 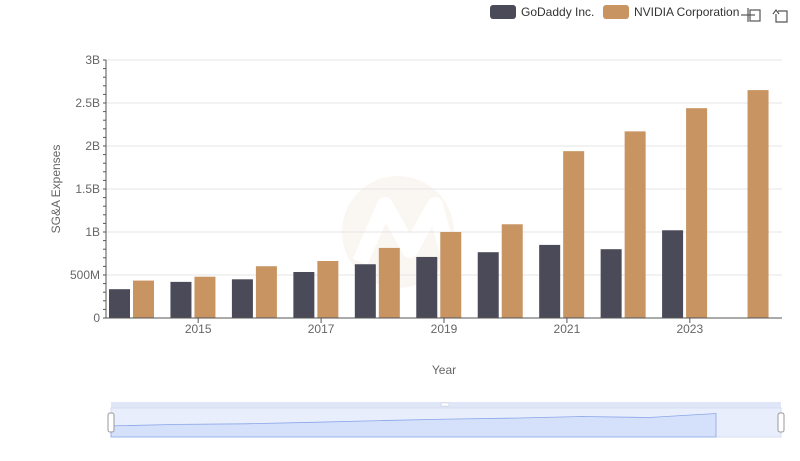 I want to click on legend-item-godaddy: GoDaddy Inc., so click(x=542, y=12).